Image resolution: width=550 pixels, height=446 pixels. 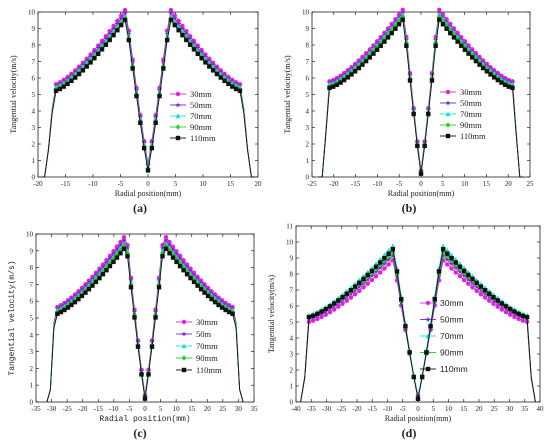 I want to click on y-tick-label: 3, so click(x=34, y=128).